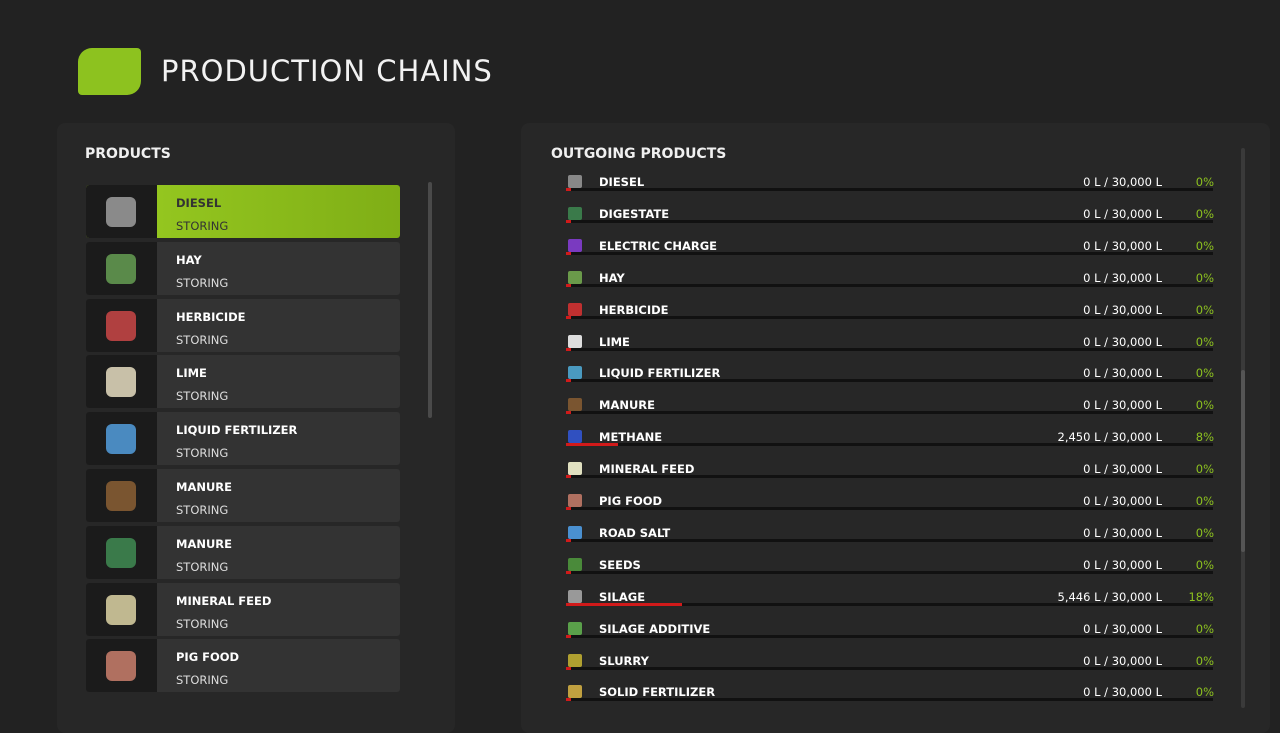  I want to click on fill-level: 2,450 L / 30,000 L, so click(1109, 437).